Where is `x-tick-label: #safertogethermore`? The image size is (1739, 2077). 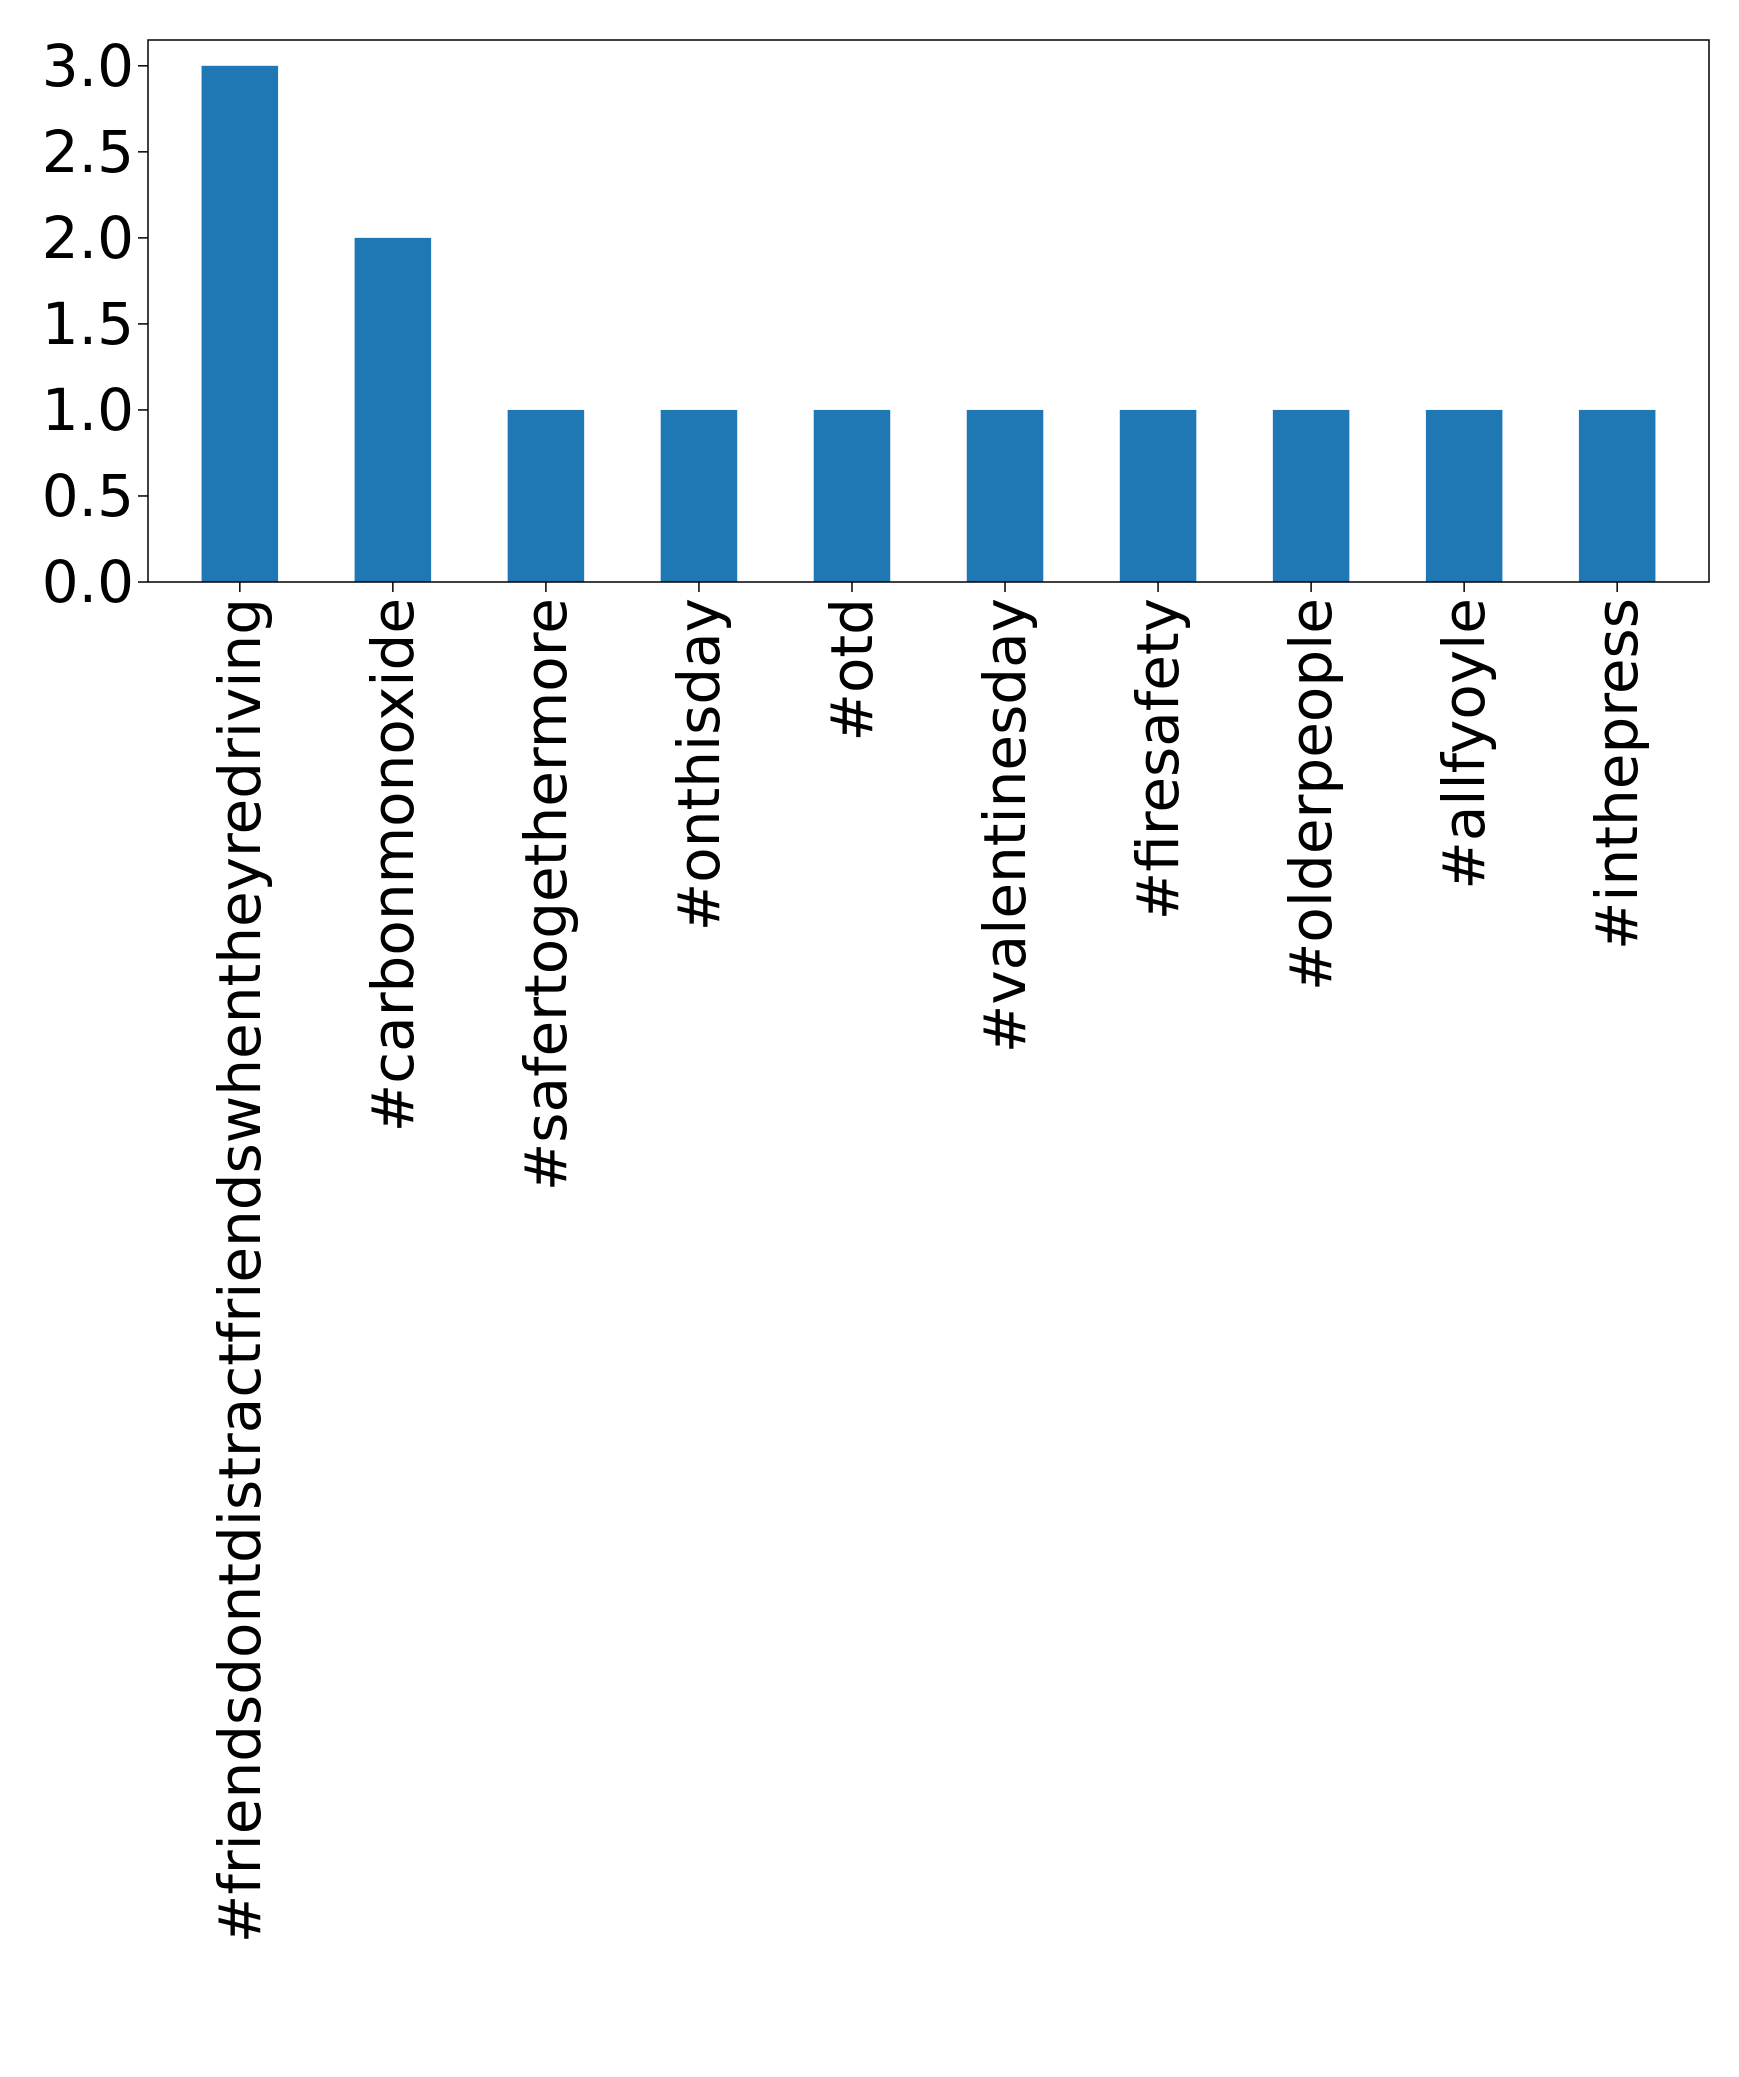 x-tick-label: #safertogethermore is located at coordinates (546, 894).